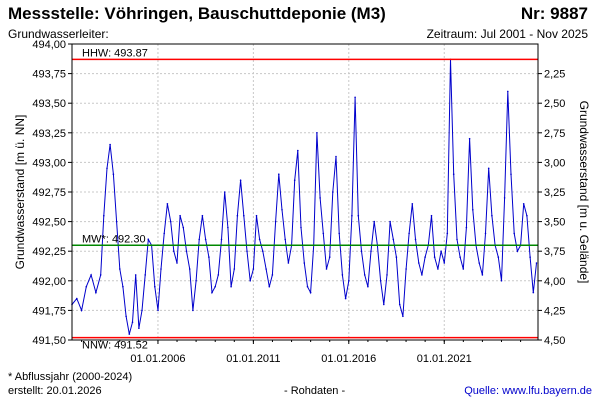  I want to click on source-note: Quelle: www.lfu.bayern.de, so click(528, 391).